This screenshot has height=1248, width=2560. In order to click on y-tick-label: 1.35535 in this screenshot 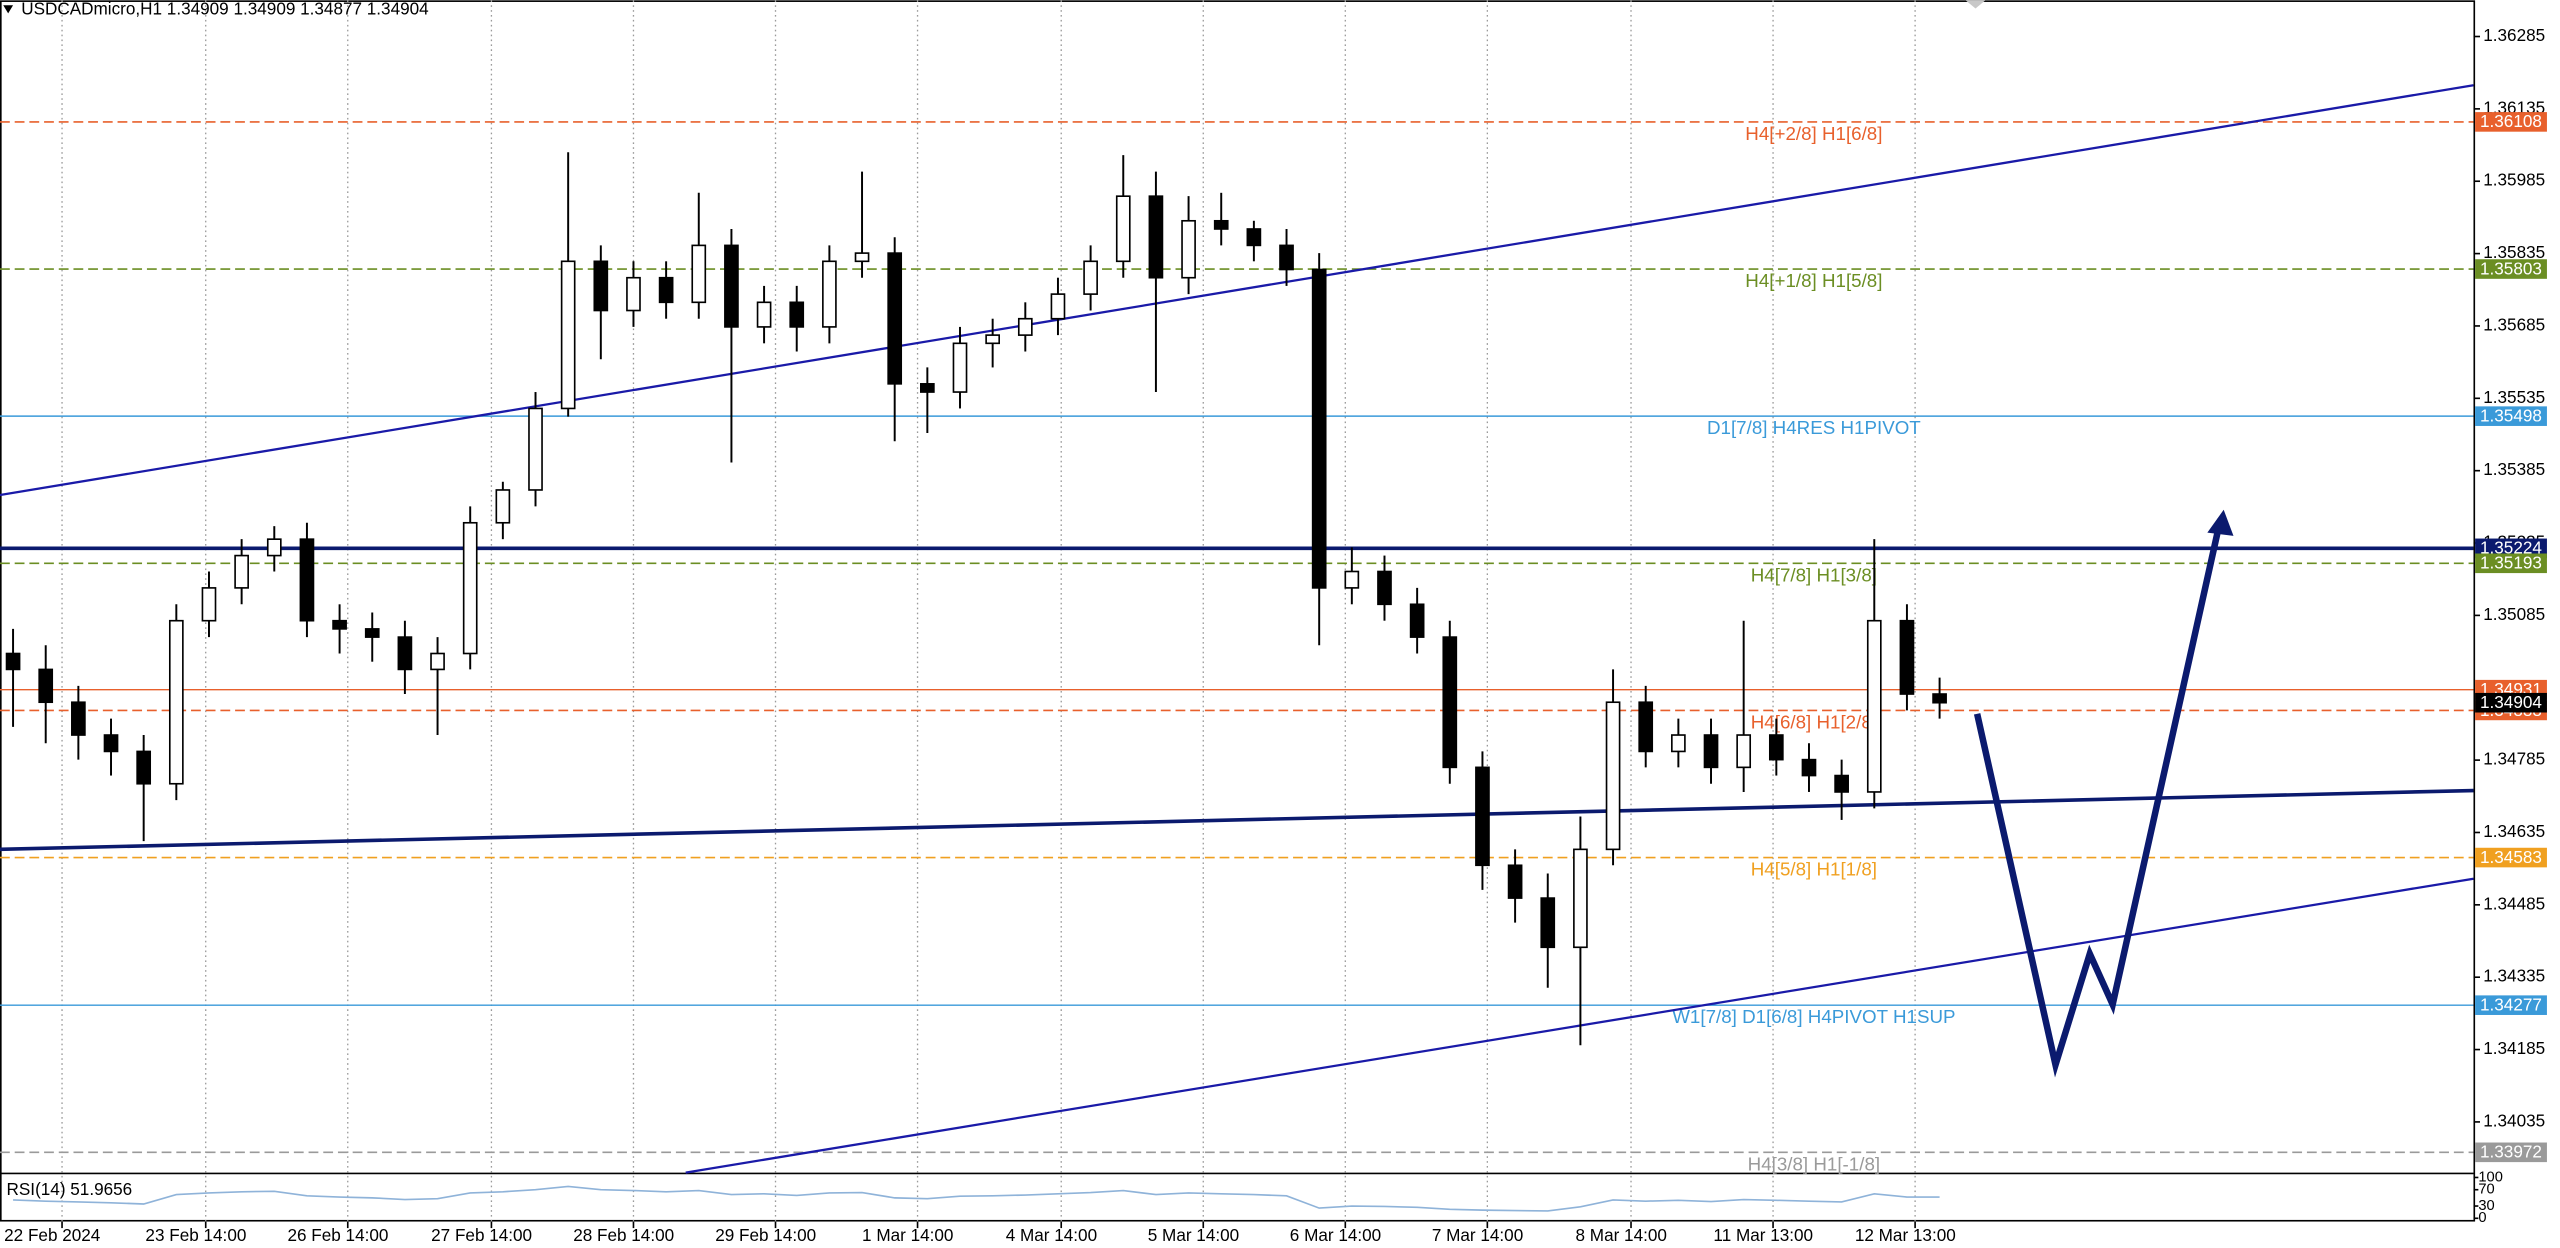, I will do `click(2514, 397)`.